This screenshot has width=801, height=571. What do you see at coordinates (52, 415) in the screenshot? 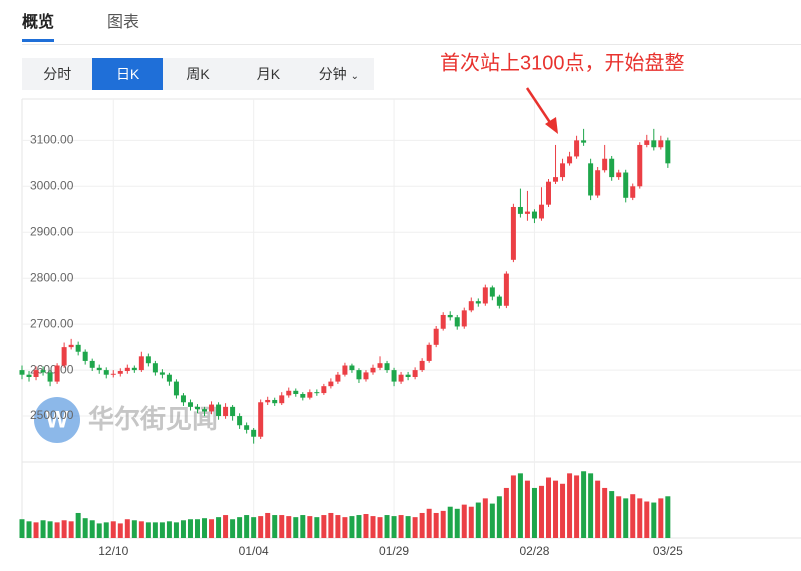
I see `y-tick-label: 2500.00` at bounding box center [52, 415].